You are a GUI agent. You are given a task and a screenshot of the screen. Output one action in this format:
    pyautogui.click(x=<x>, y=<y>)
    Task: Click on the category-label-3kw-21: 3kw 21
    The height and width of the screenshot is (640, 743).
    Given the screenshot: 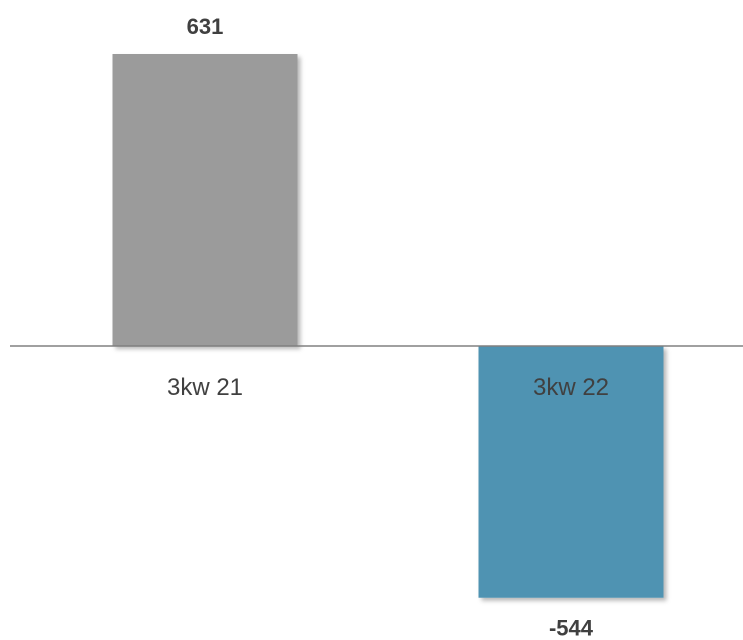 What is the action you would take?
    pyautogui.click(x=205, y=387)
    